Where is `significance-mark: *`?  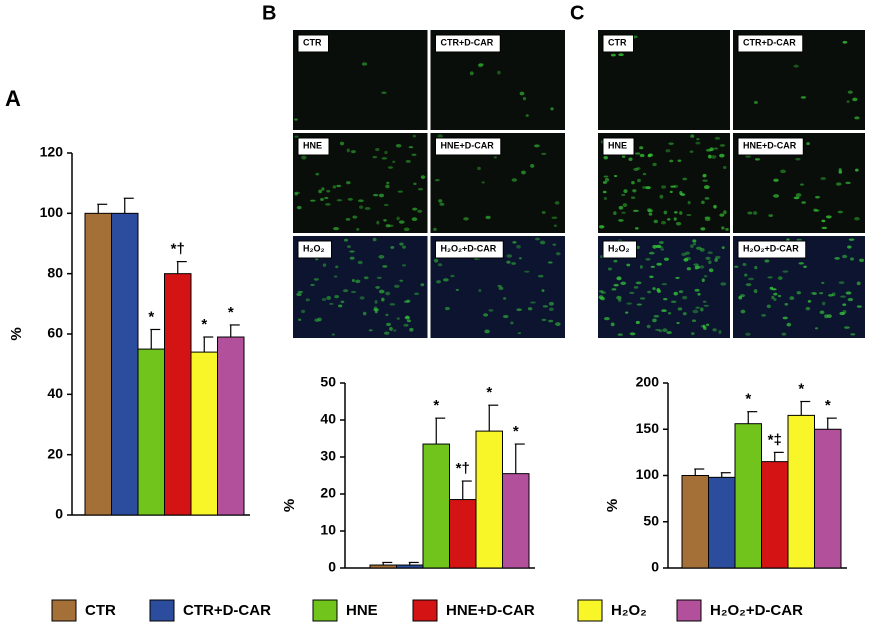 significance-mark: * is located at coordinates (436, 405).